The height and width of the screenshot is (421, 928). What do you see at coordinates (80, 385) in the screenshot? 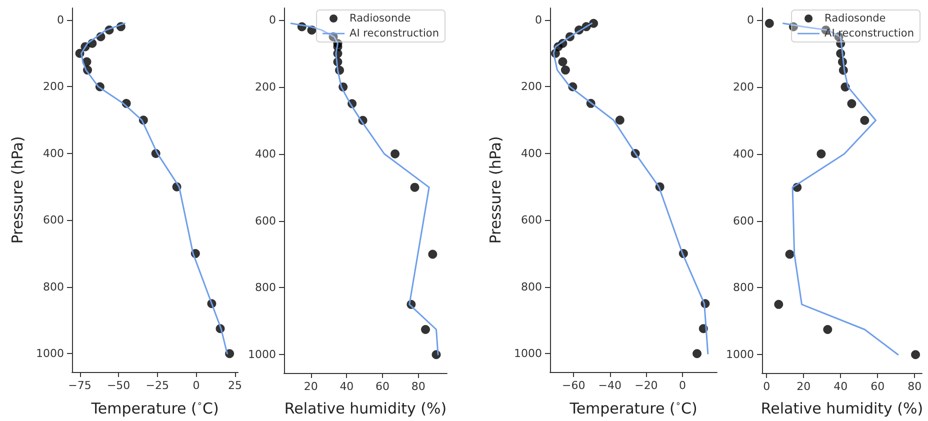
I see `x-tick-label: −75` at bounding box center [80, 385].